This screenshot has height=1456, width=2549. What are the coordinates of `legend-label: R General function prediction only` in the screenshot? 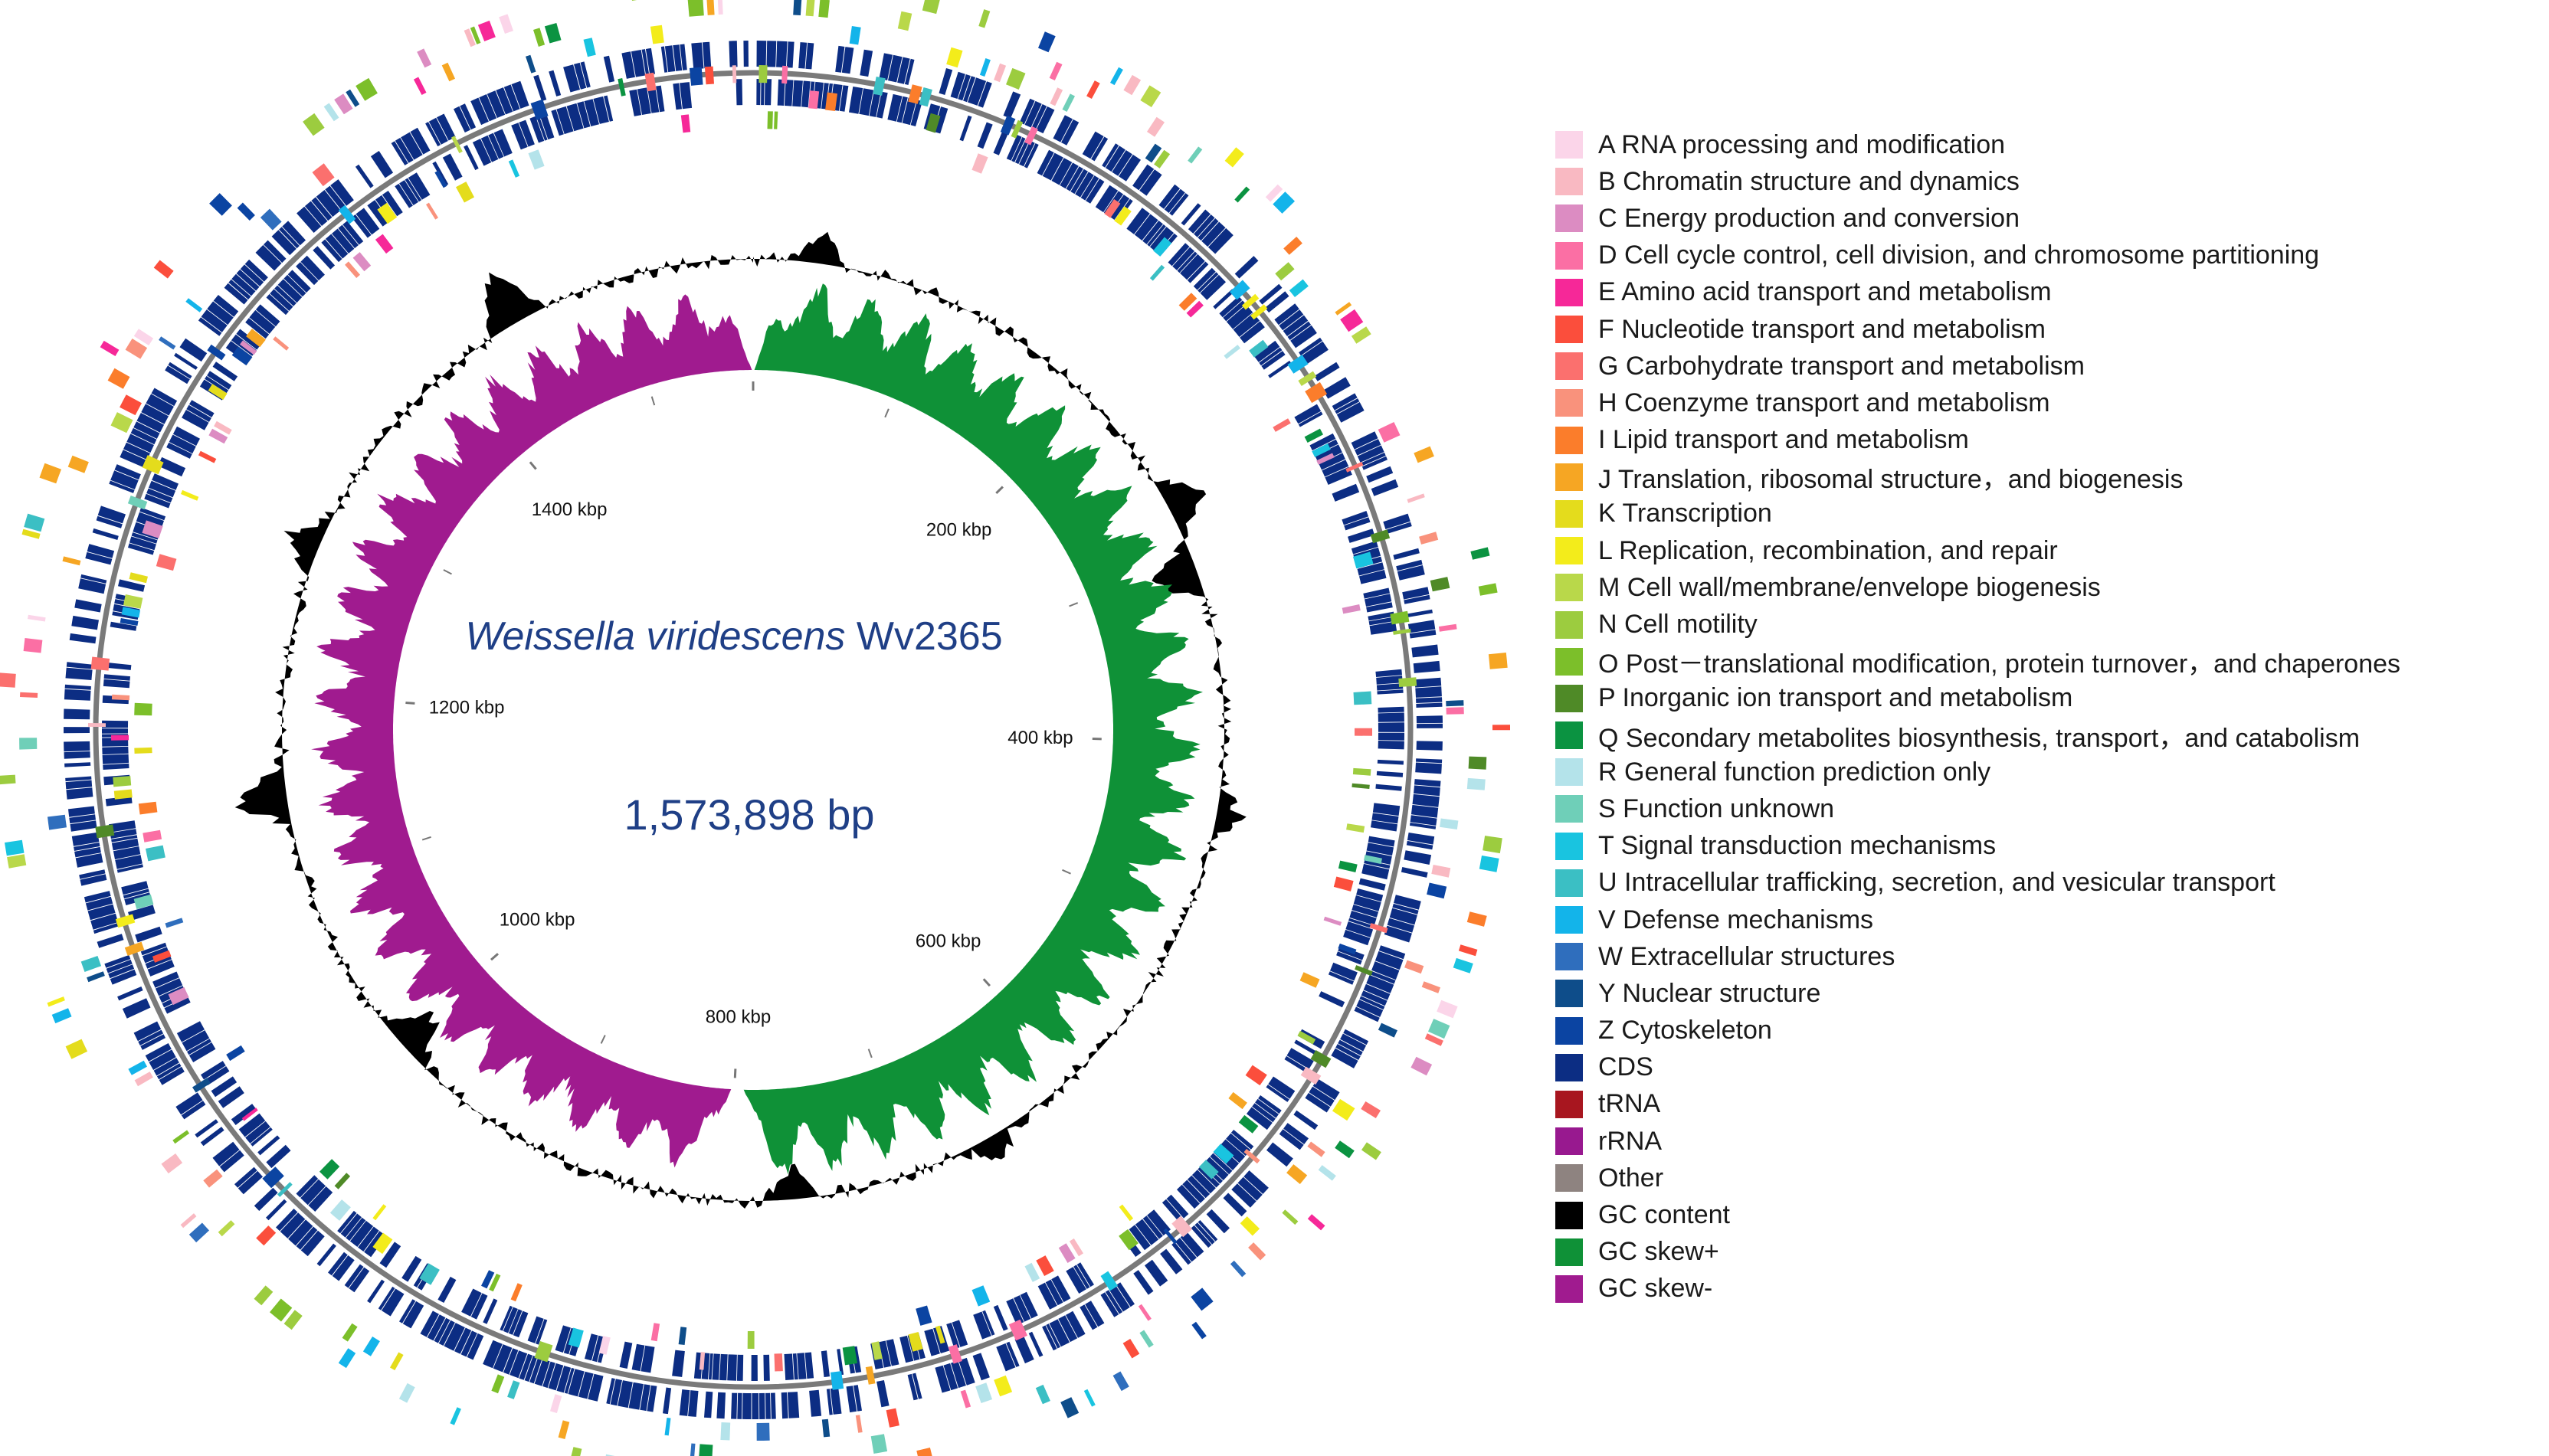 It's located at (1794, 772).